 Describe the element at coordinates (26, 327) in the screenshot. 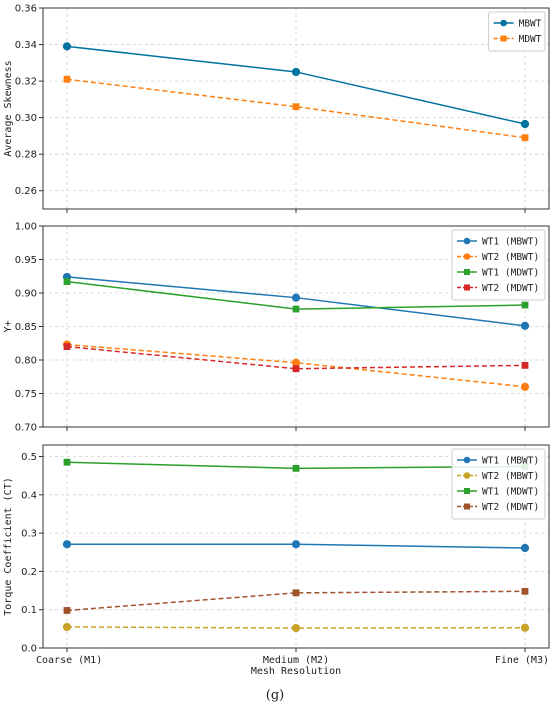

I see `y-tick-label: 0.85` at that location.